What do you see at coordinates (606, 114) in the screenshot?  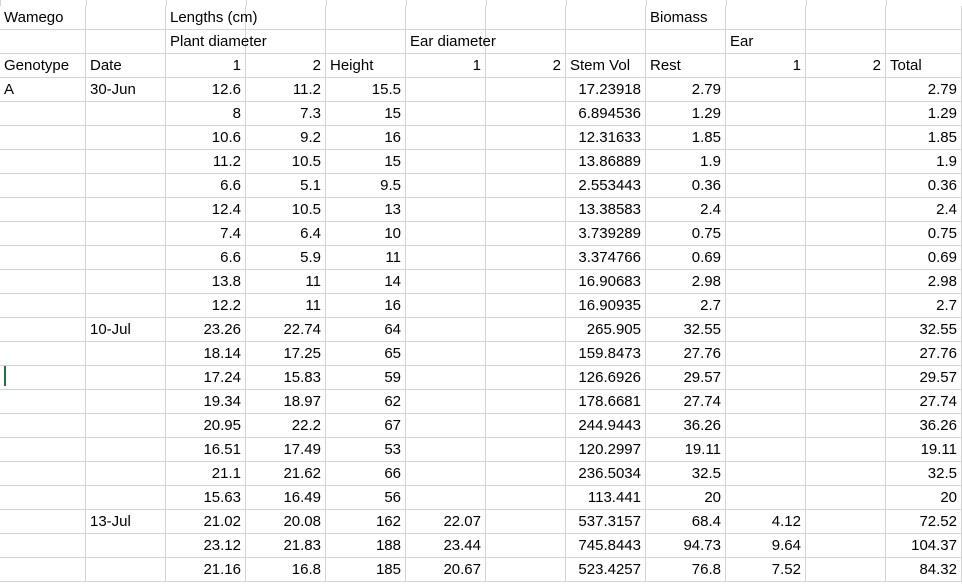 I see `cell: 6.894536` at bounding box center [606, 114].